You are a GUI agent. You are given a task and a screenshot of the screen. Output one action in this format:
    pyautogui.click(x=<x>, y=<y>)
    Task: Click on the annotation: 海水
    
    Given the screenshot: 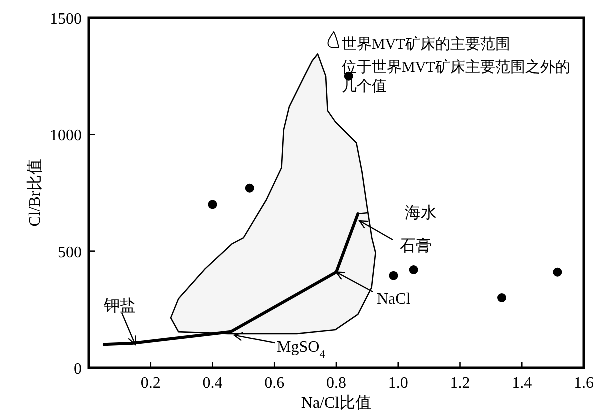 What is the action you would take?
    pyautogui.click(x=421, y=213)
    